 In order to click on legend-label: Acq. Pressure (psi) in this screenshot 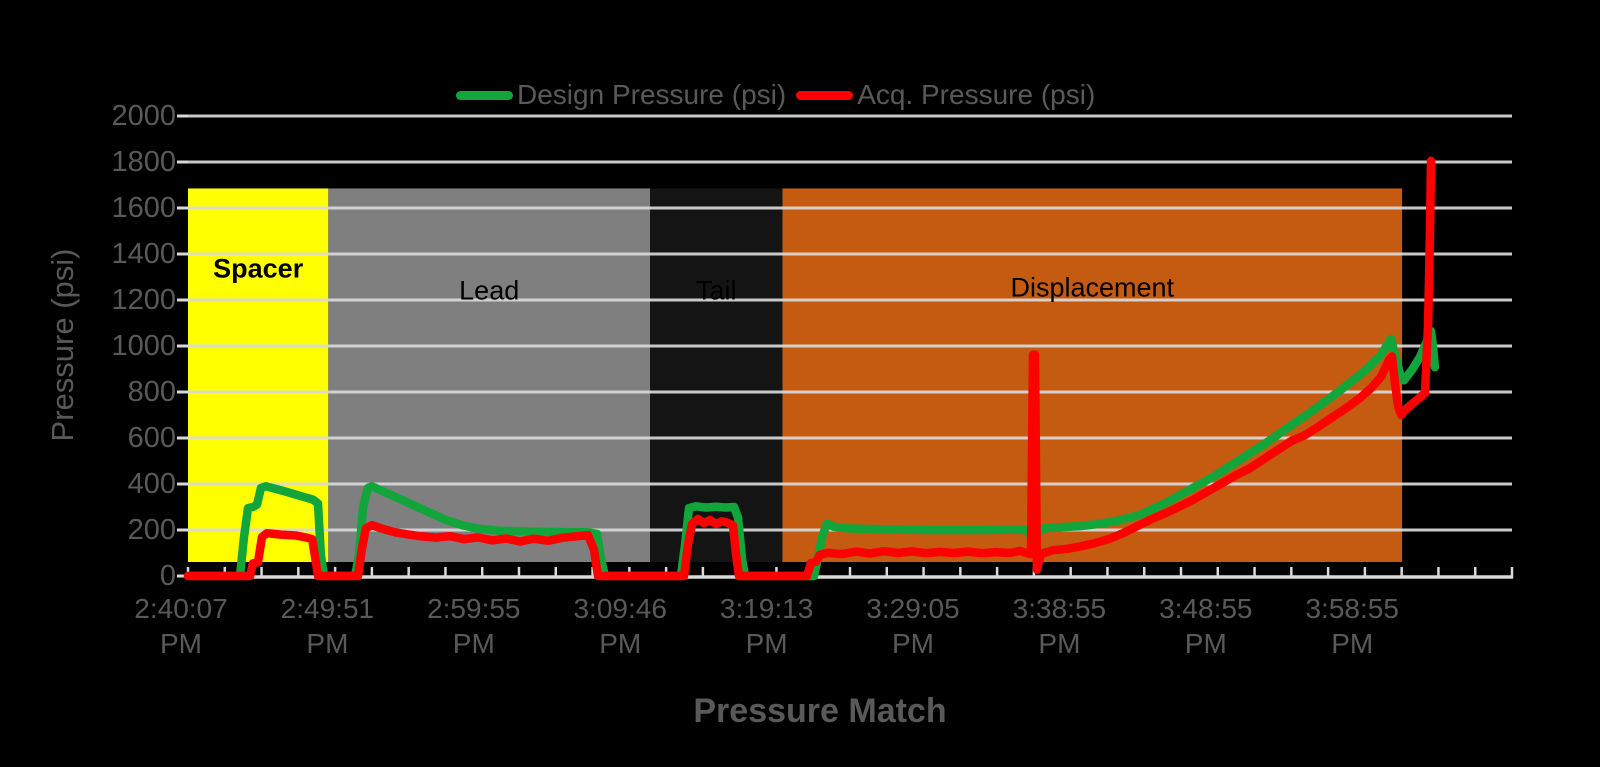, I will do `click(976, 94)`.